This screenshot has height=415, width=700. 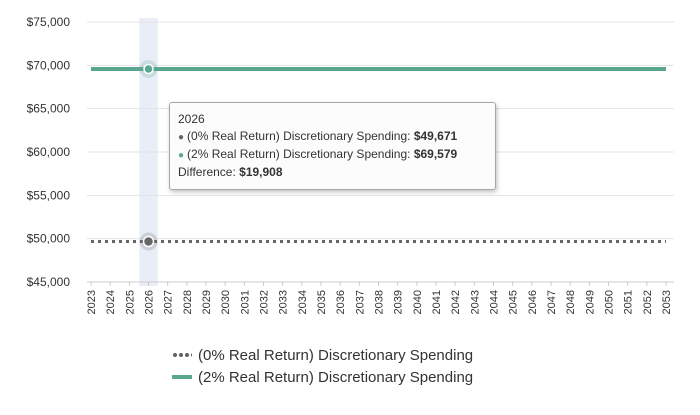 I want to click on y-tick-label: $45,000, so click(x=49, y=282).